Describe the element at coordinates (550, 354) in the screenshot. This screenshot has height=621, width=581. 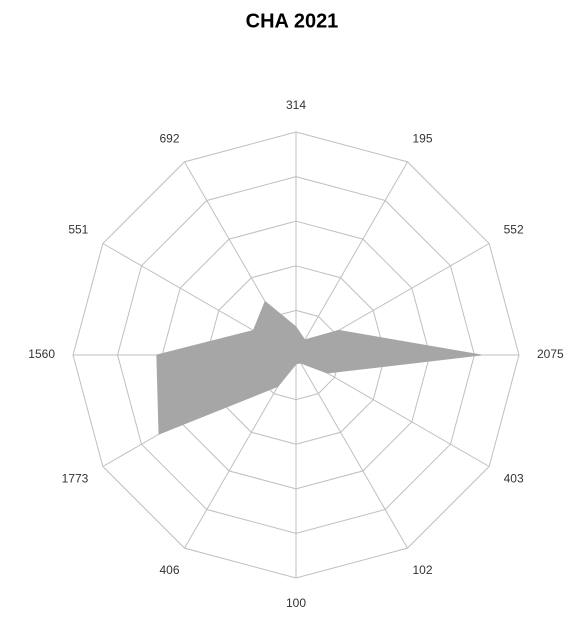
I see `category-label: 2075` at that location.